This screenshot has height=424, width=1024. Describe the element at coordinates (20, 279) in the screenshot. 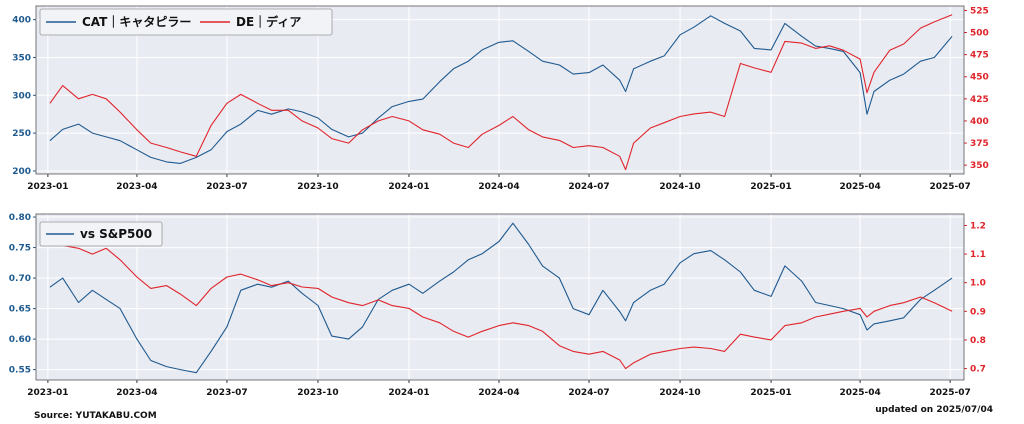

I see `ratio-left-tick-label: 0.70` at that location.